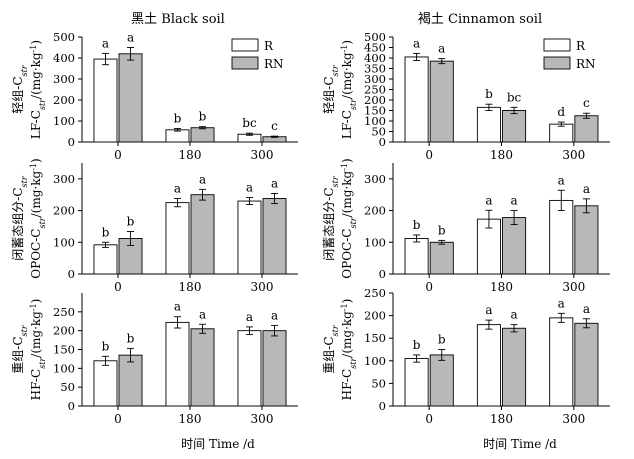 Image resolution: width=634 pixels, height=459 pixels. I want to click on y-axis-label-english: HF-Cstr/(mg·kg-1), so click(38, 350).